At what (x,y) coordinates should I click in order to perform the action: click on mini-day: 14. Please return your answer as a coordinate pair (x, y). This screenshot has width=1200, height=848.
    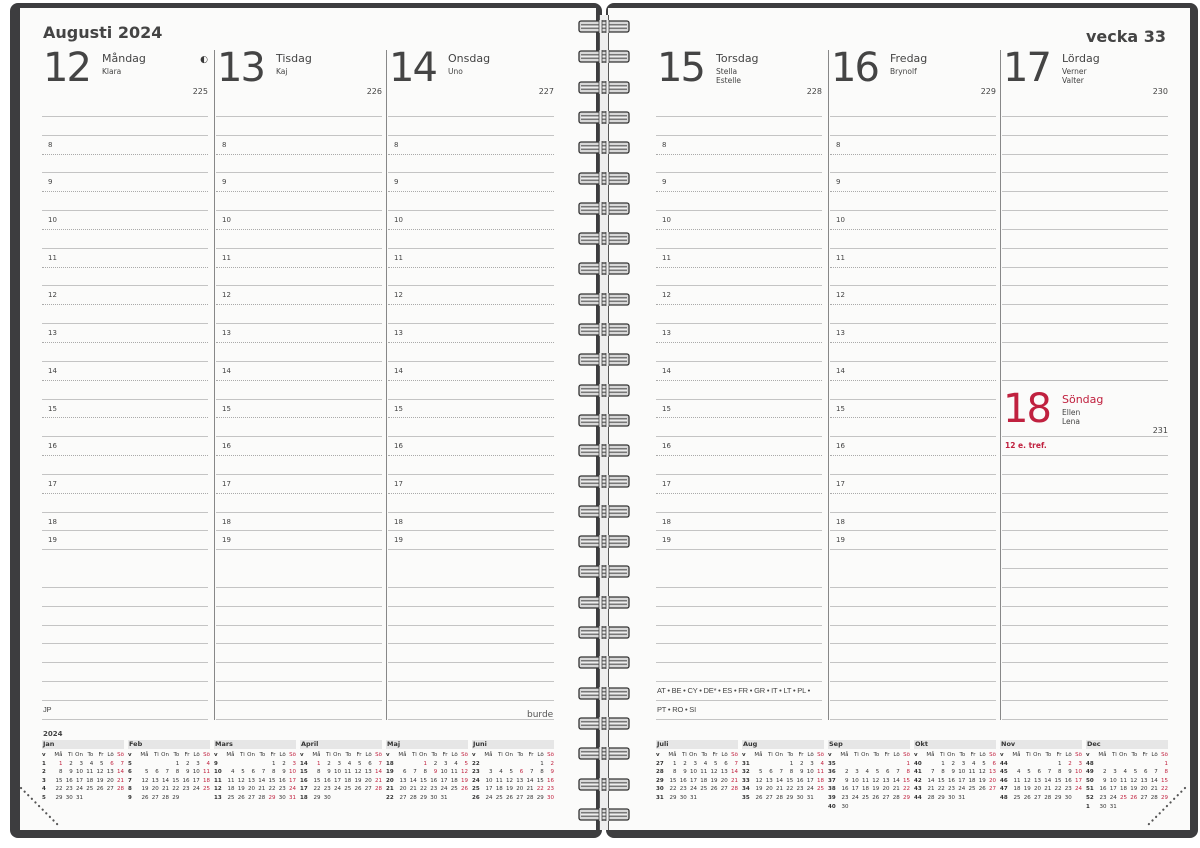
    Looking at the image, I should click on (120, 772).